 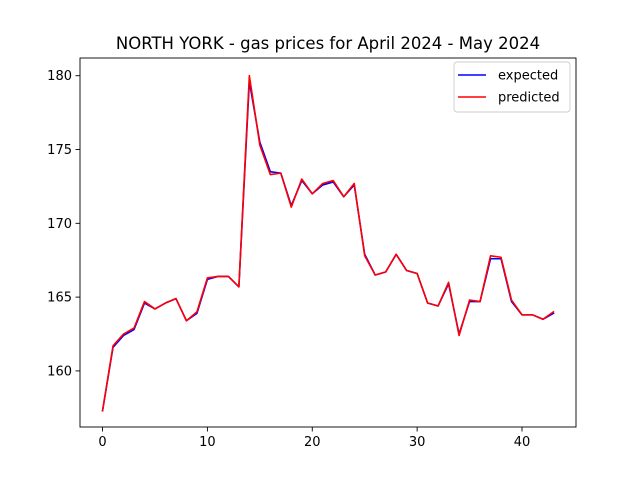 What do you see at coordinates (529, 98) in the screenshot?
I see `legend-label-predicted: predicted` at bounding box center [529, 98].